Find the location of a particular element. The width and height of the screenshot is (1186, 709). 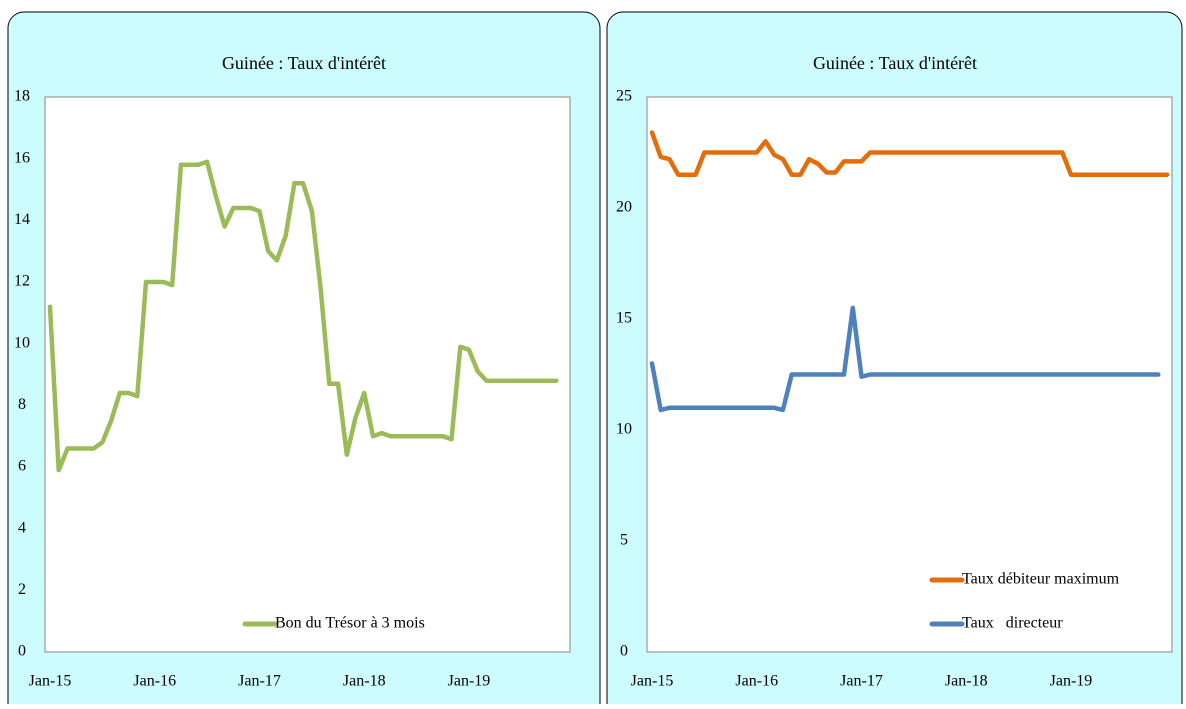

y-tick-label: 25 is located at coordinates (624, 96).